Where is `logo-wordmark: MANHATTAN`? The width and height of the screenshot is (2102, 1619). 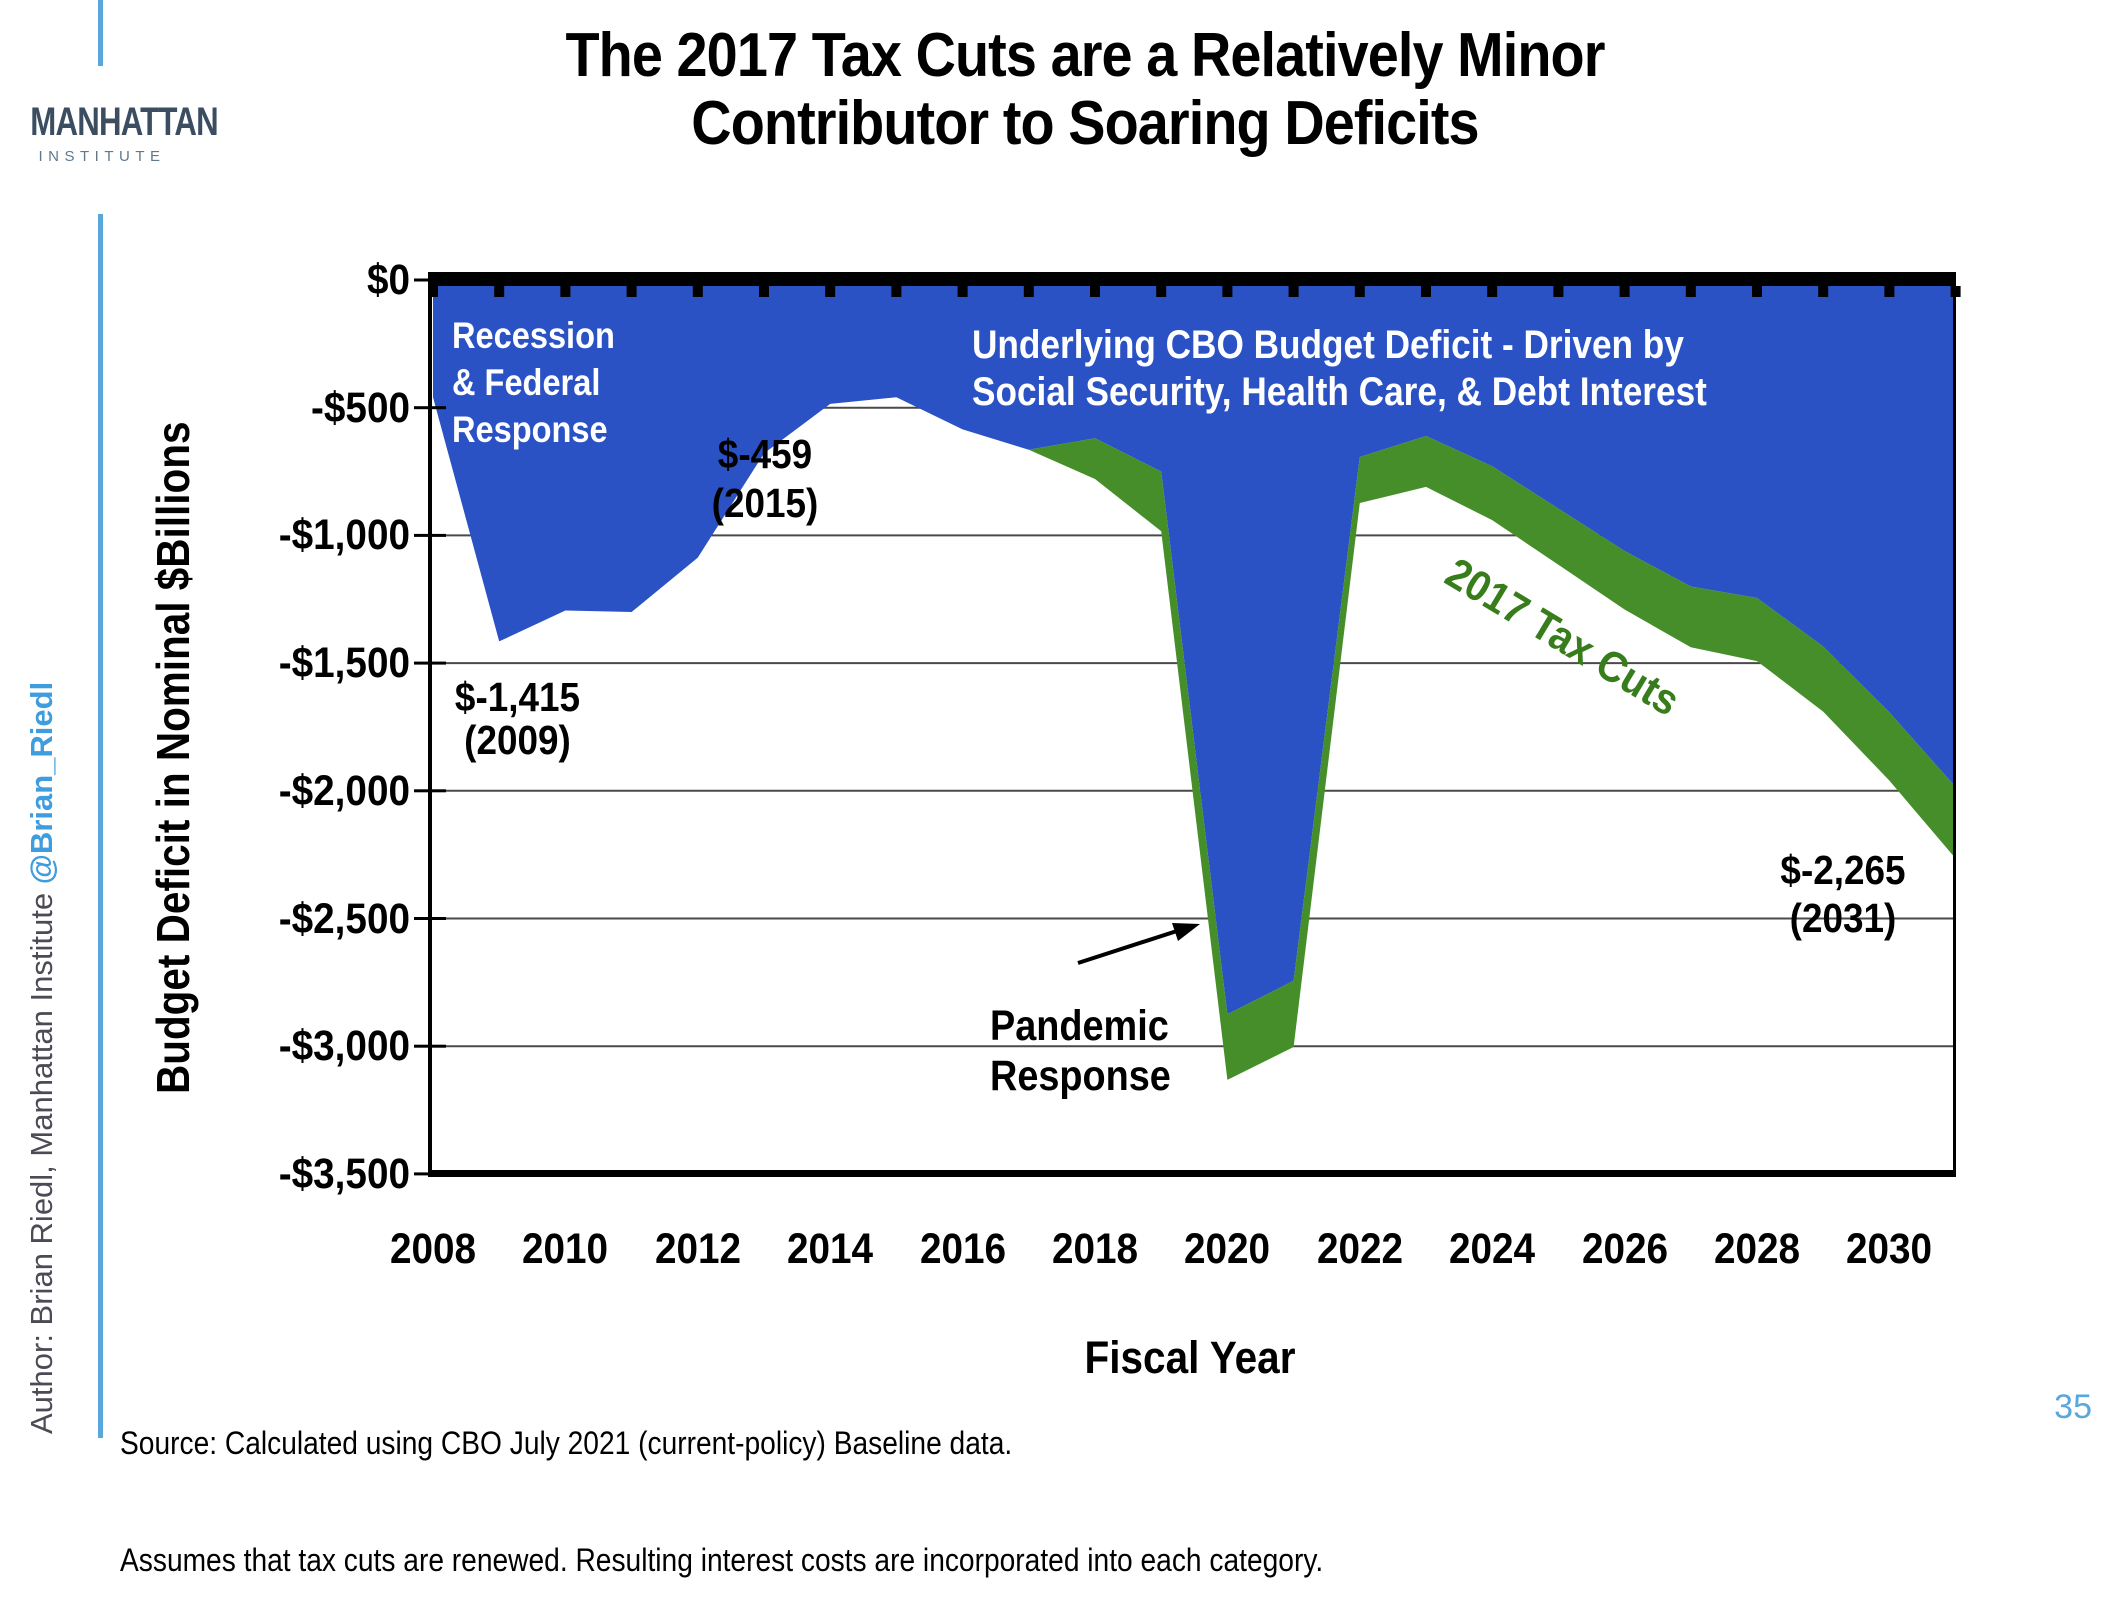 logo-wordmark: MANHATTAN is located at coordinates (124, 122).